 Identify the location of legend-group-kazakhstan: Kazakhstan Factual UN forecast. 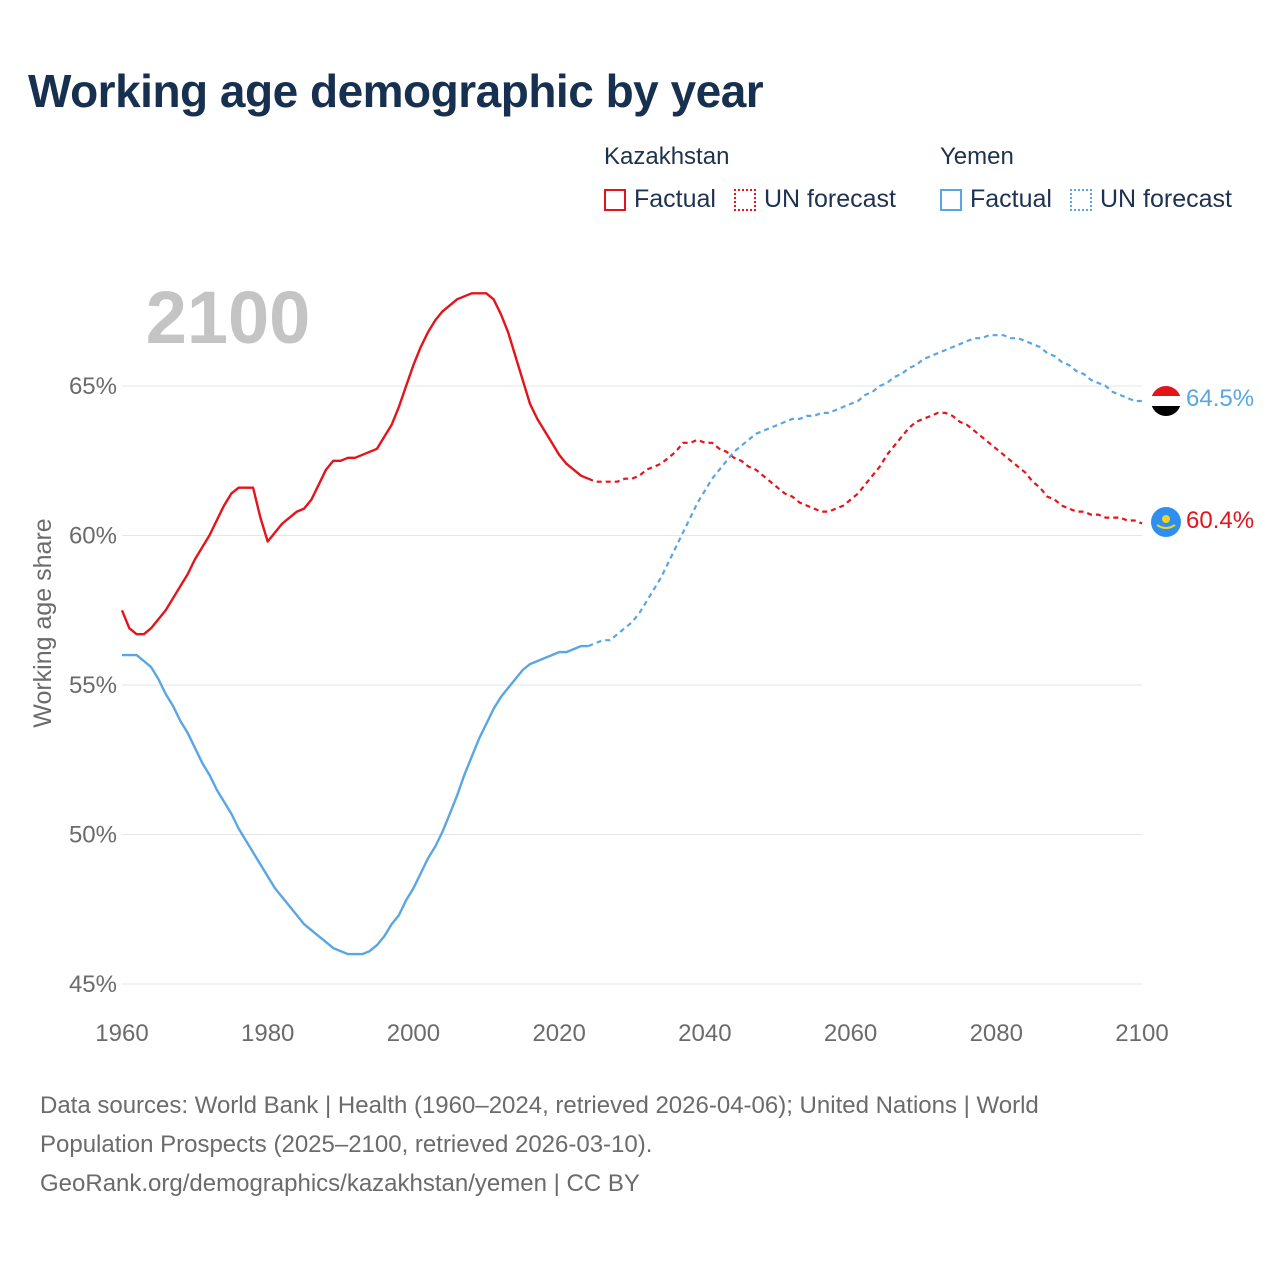
(759, 178).